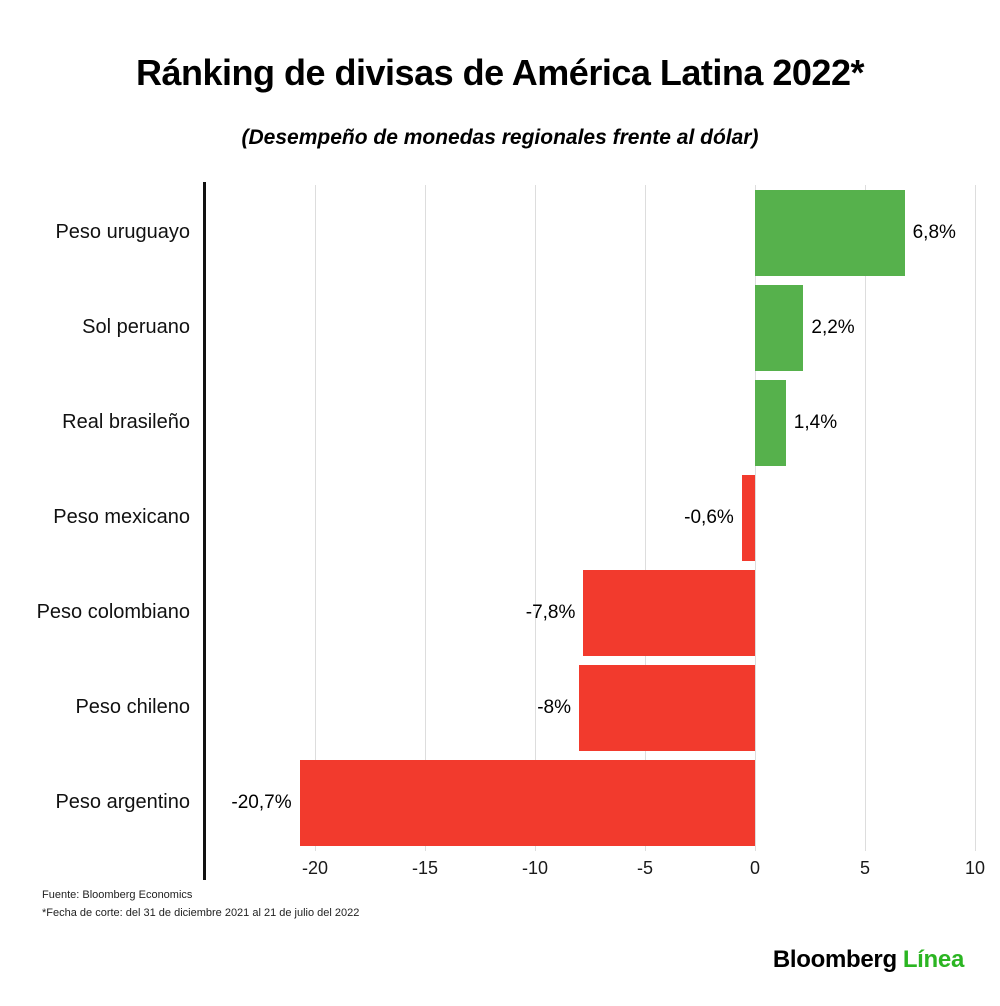 This screenshot has height=1006, width=1000. I want to click on value-label: -8%, so click(554, 708).